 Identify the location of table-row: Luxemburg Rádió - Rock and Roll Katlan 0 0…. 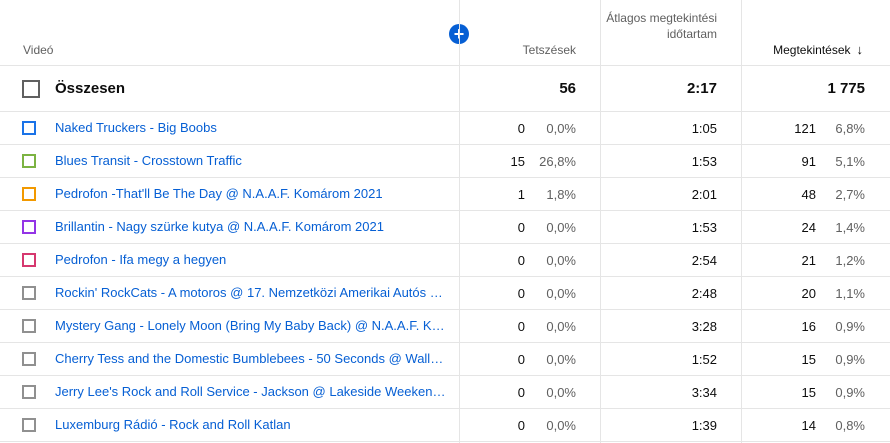
(445, 425).